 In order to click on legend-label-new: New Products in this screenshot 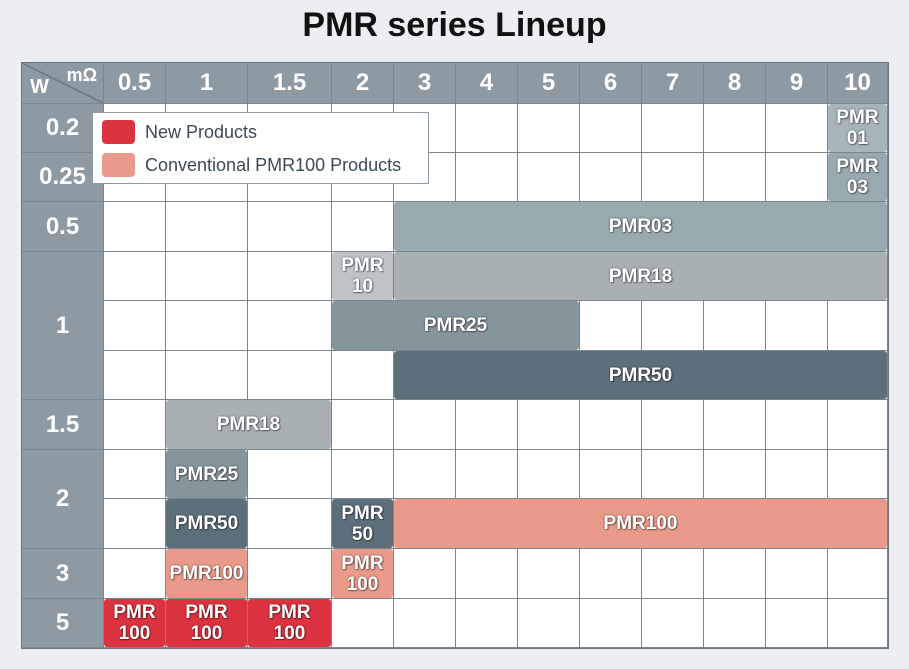, I will do `click(201, 131)`.